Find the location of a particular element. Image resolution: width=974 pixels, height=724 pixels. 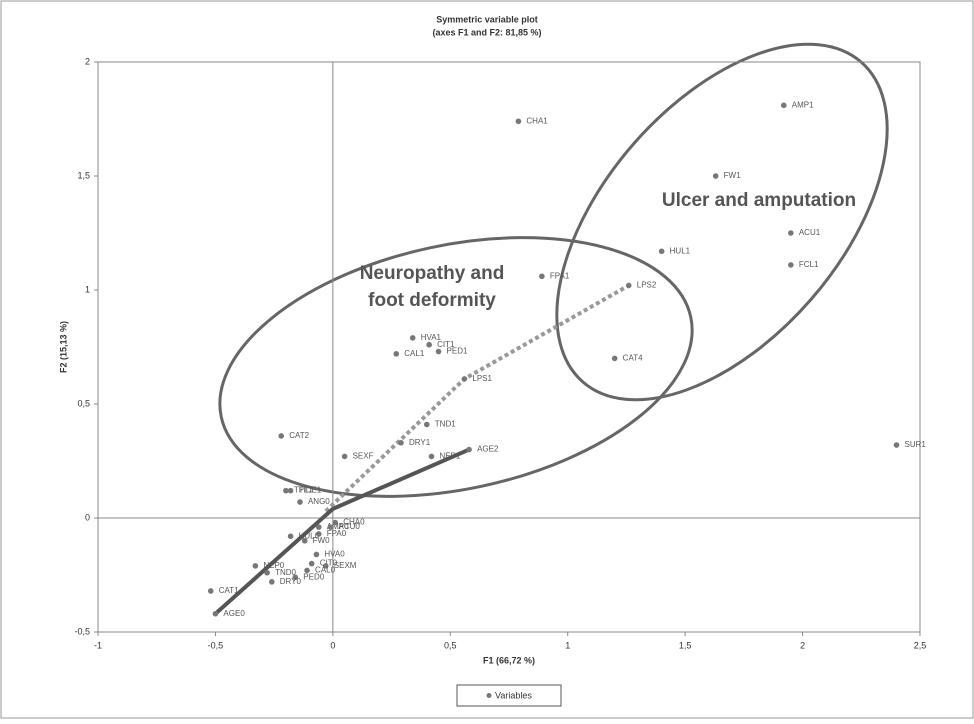

point-label: TPL1 is located at coordinates (304, 490).